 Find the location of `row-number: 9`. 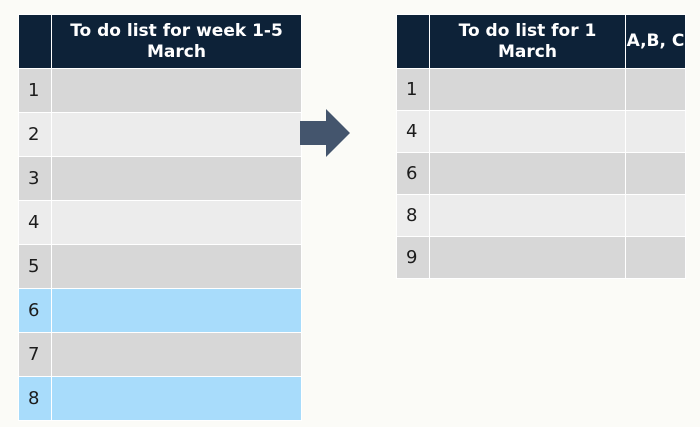

row-number: 9 is located at coordinates (413, 257).